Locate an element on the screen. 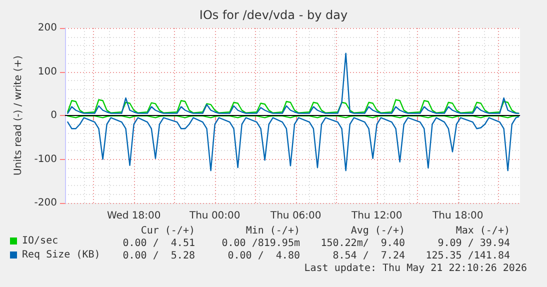  legend-label: Req Size (KB) is located at coordinates (61, 255).